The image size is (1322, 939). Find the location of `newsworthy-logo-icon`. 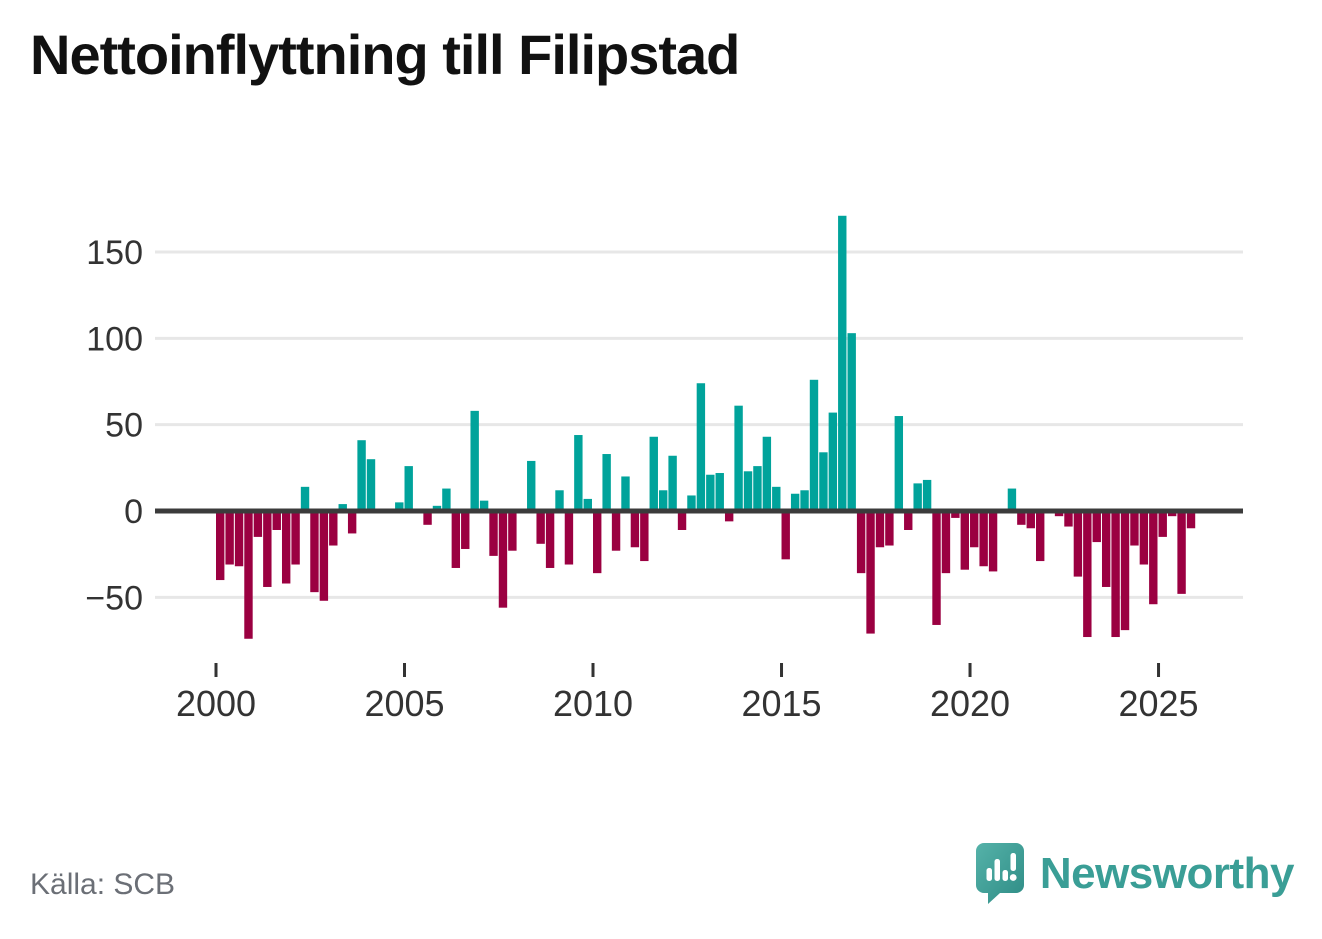

newsworthy-logo-icon is located at coordinates (999, 873).